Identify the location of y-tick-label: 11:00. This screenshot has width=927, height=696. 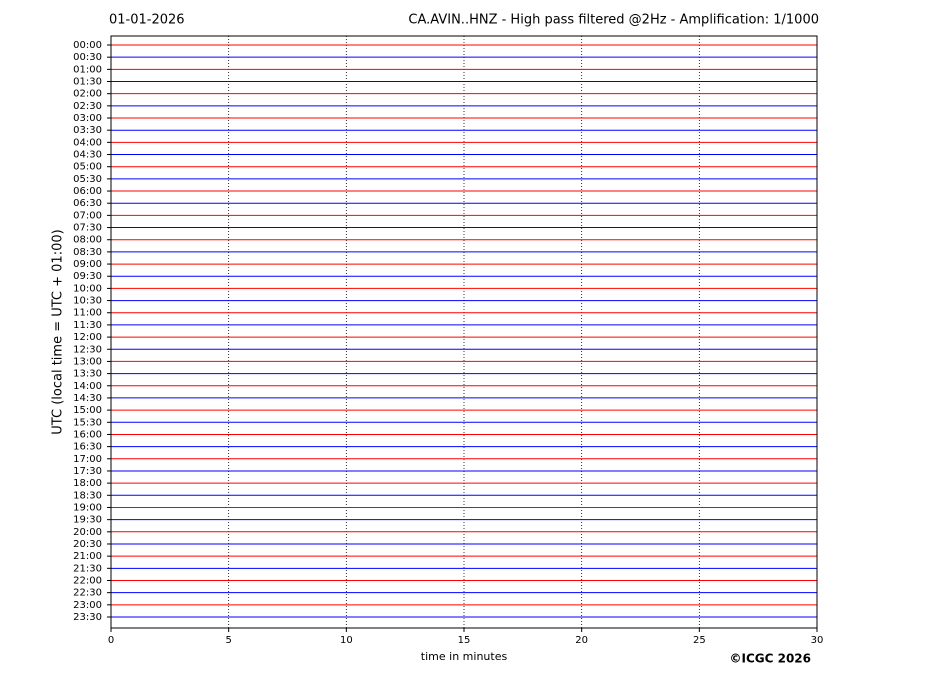
(87, 313).